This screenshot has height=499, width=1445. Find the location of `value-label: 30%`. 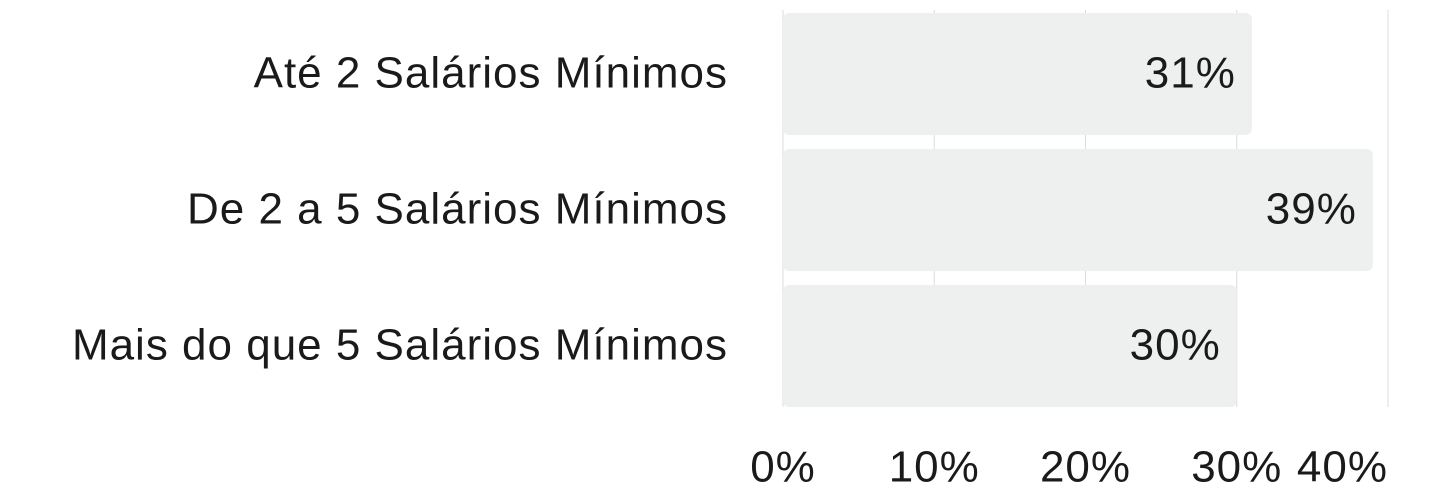

value-label: 30% is located at coordinates (1175, 345).